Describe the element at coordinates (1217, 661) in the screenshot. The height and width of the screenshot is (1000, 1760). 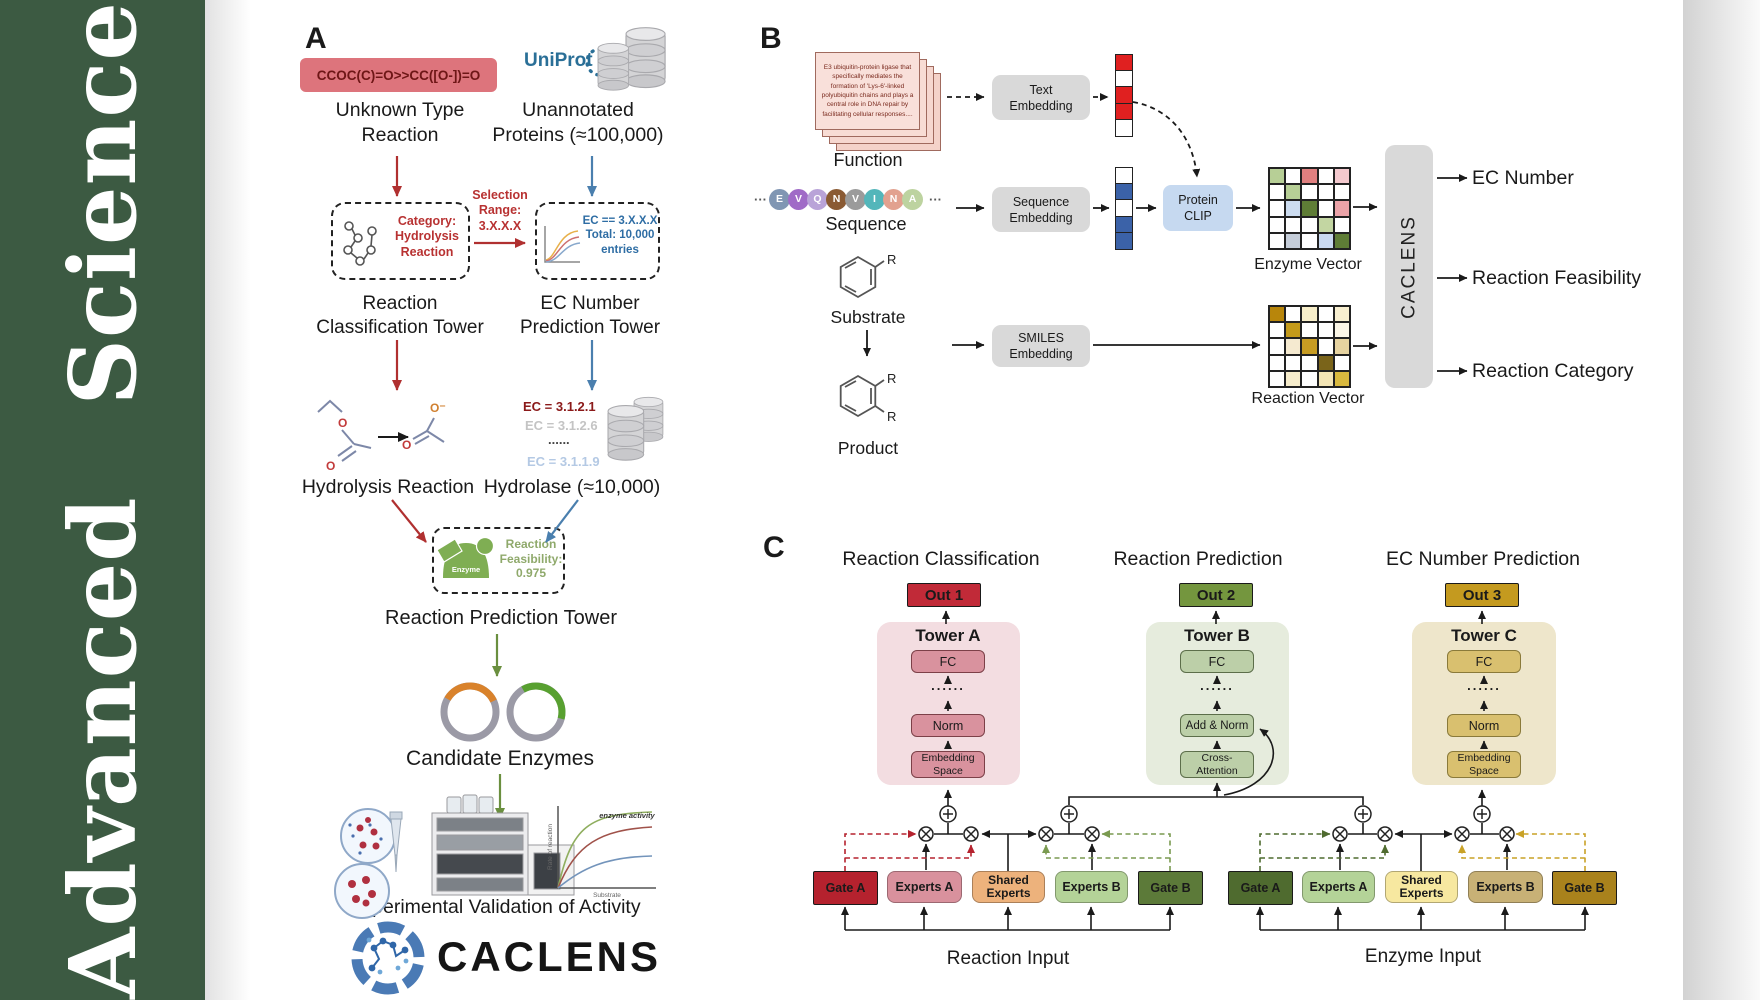
I see `tower-b-fc: FC` at that location.